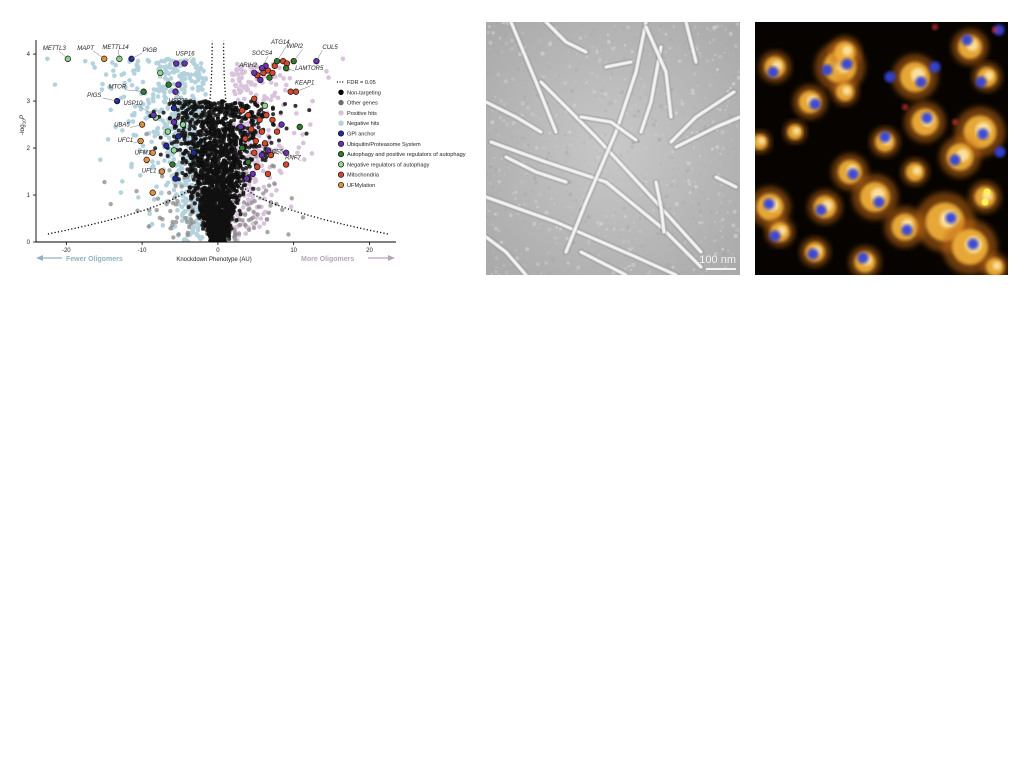  What do you see at coordinates (118, 88) in the screenshot?
I see `gene-label-mtor: MTOR` at bounding box center [118, 88].